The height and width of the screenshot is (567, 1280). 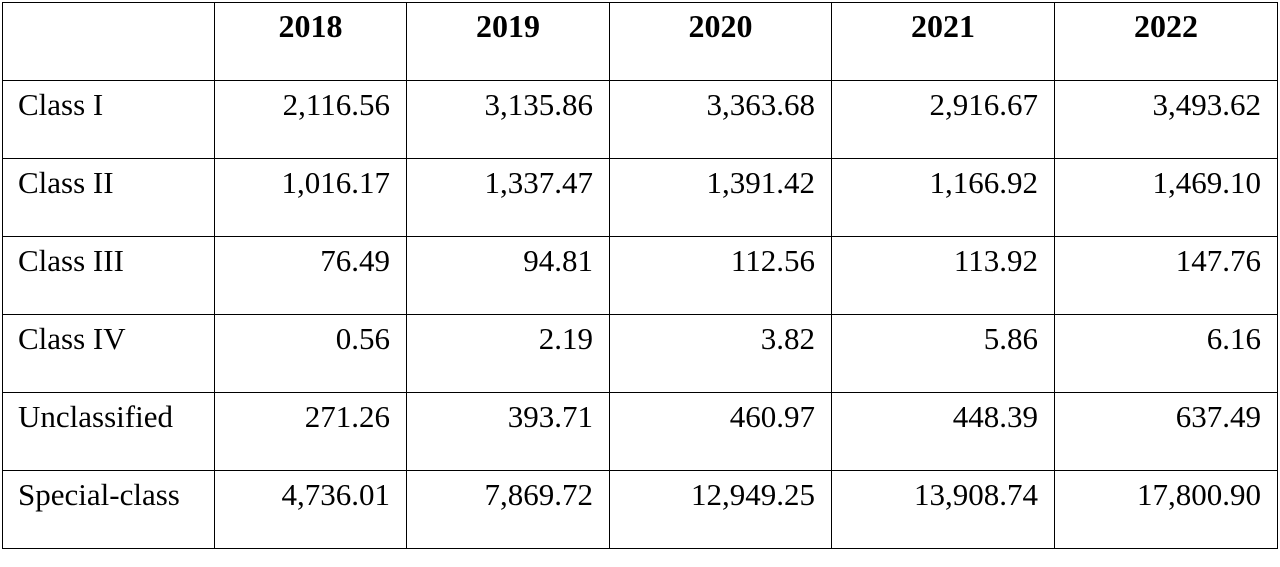 What do you see at coordinates (508, 275) in the screenshot?
I see `table-cell: 94.81` at bounding box center [508, 275].